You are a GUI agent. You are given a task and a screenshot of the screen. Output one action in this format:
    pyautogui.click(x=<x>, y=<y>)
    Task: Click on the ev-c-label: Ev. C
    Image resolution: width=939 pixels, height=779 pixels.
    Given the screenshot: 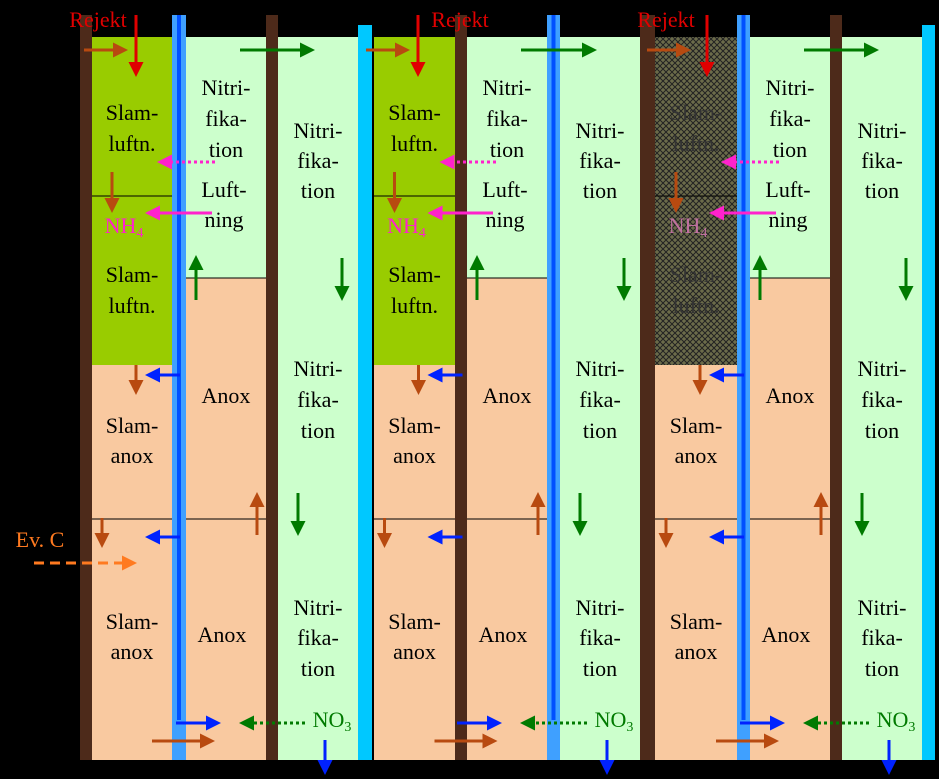 What is the action you would take?
    pyautogui.click(x=40, y=539)
    